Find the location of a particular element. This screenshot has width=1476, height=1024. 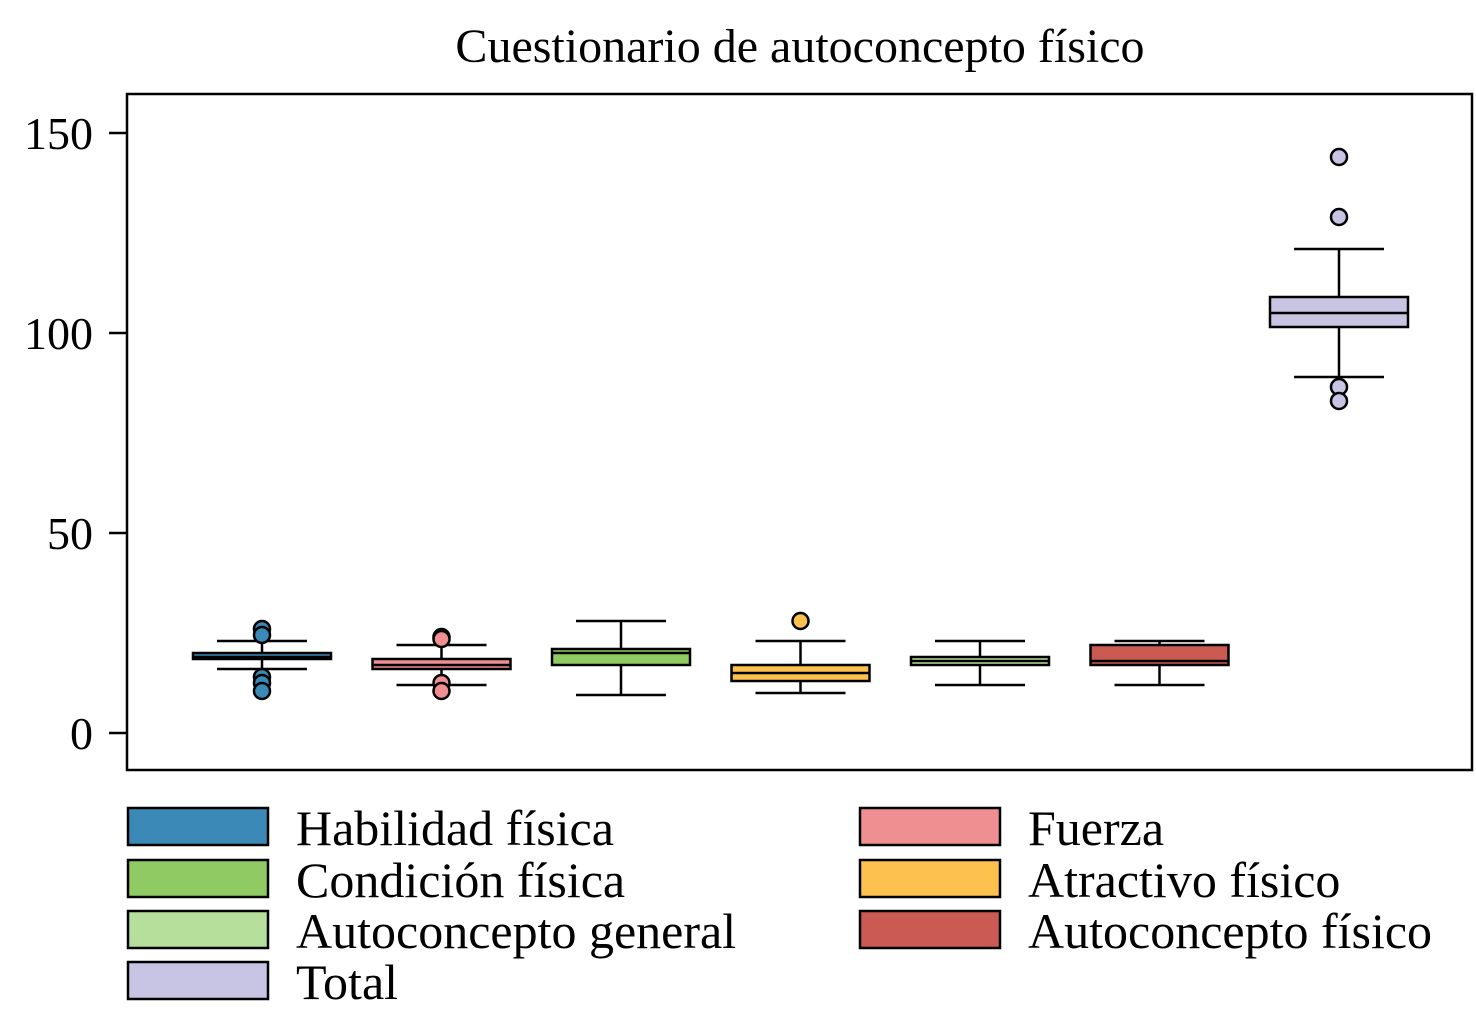

legend-label: Atractivo físico is located at coordinates (1184, 880).